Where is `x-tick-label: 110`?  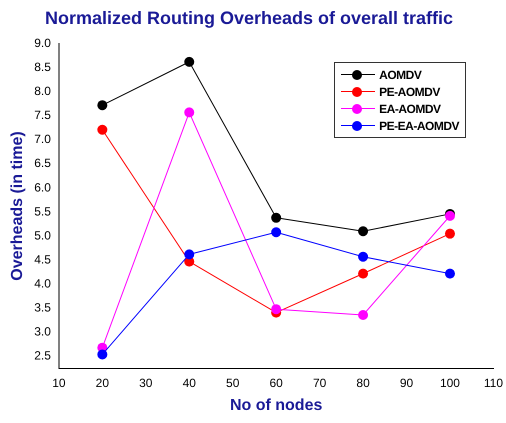
x-tick-label: 110 is located at coordinates (494, 383).